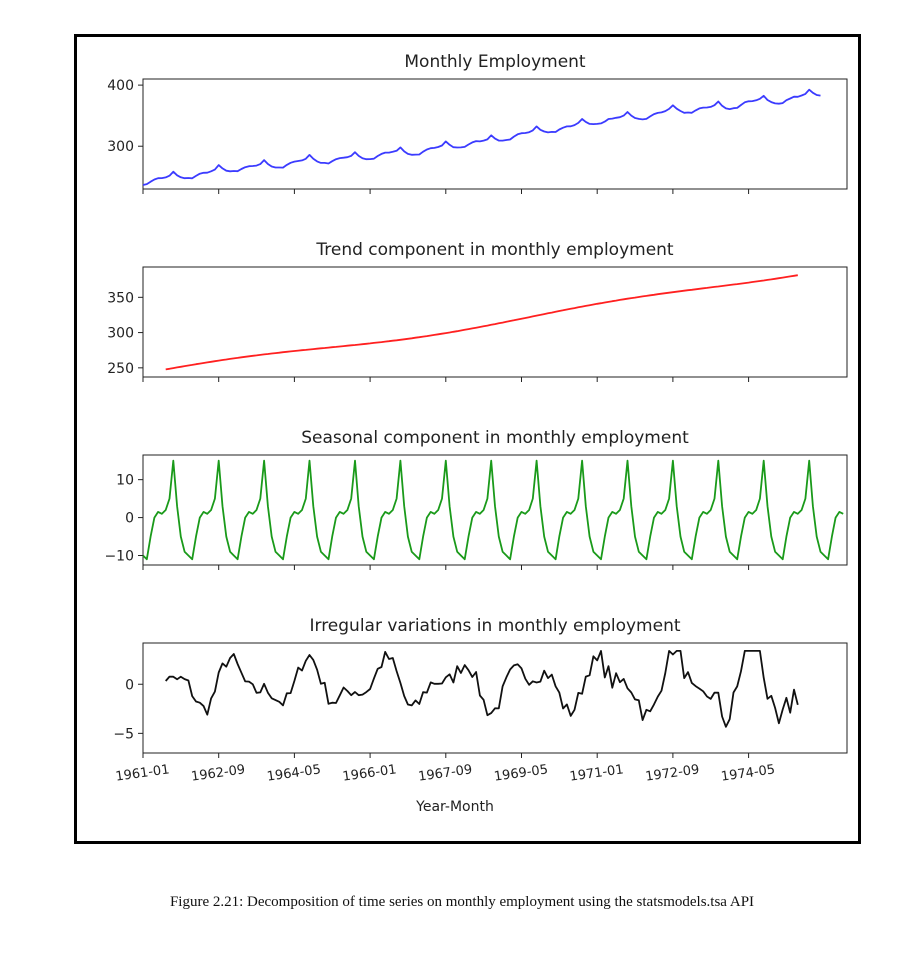 This screenshot has height=968, width=924. I want to click on y-tick-label: 350, so click(120, 298).